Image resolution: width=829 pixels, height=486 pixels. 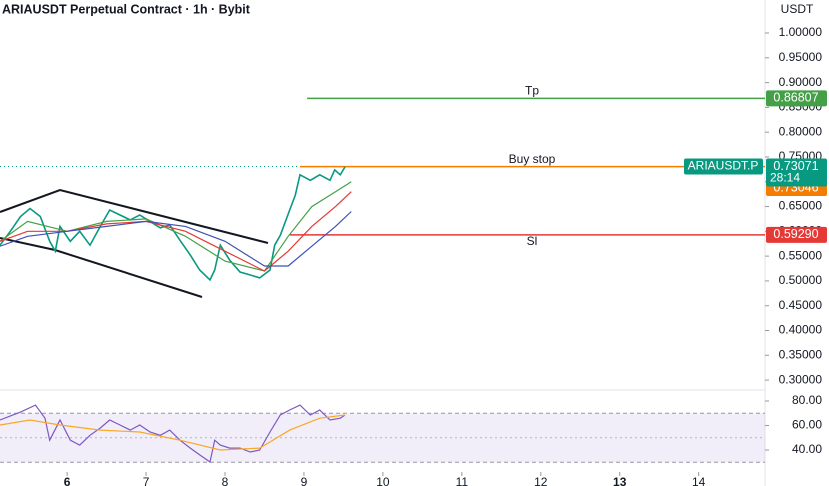 What do you see at coordinates (801, 305) in the screenshot?
I see `y-tick-label: 0.45000` at bounding box center [801, 305].